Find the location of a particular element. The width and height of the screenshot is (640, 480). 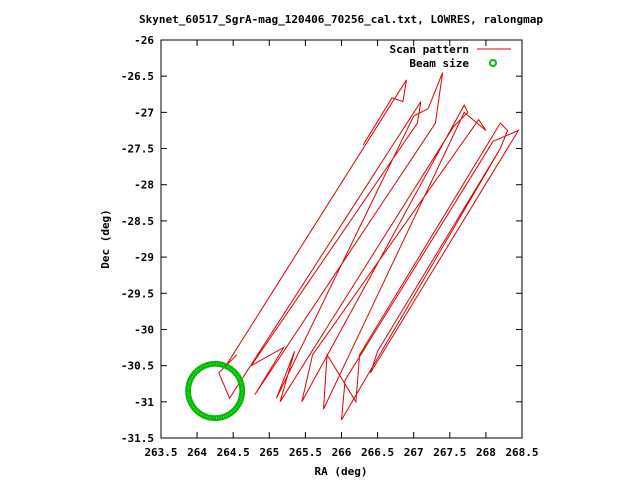

y-axis-label: Dec (deg) is located at coordinates (105, 239).